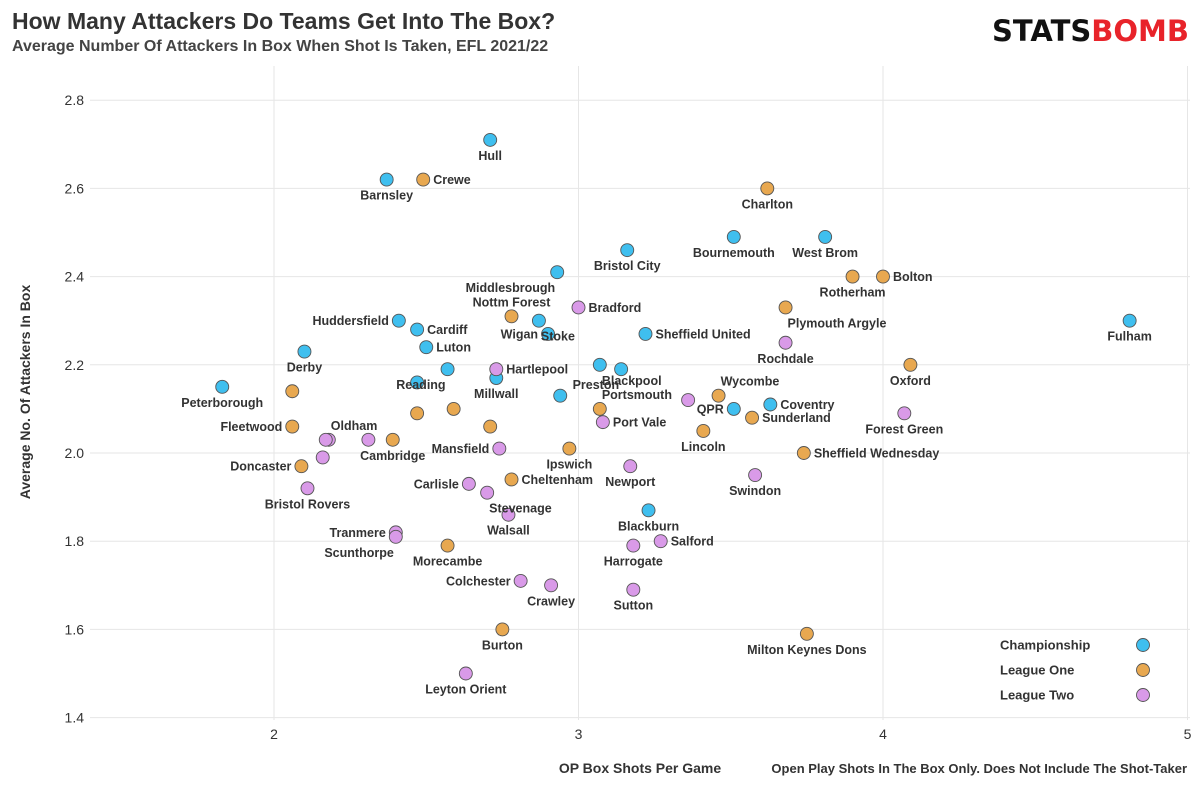 The width and height of the screenshot is (1200, 792). I want to click on point-label: Cheltenham, so click(558, 480).